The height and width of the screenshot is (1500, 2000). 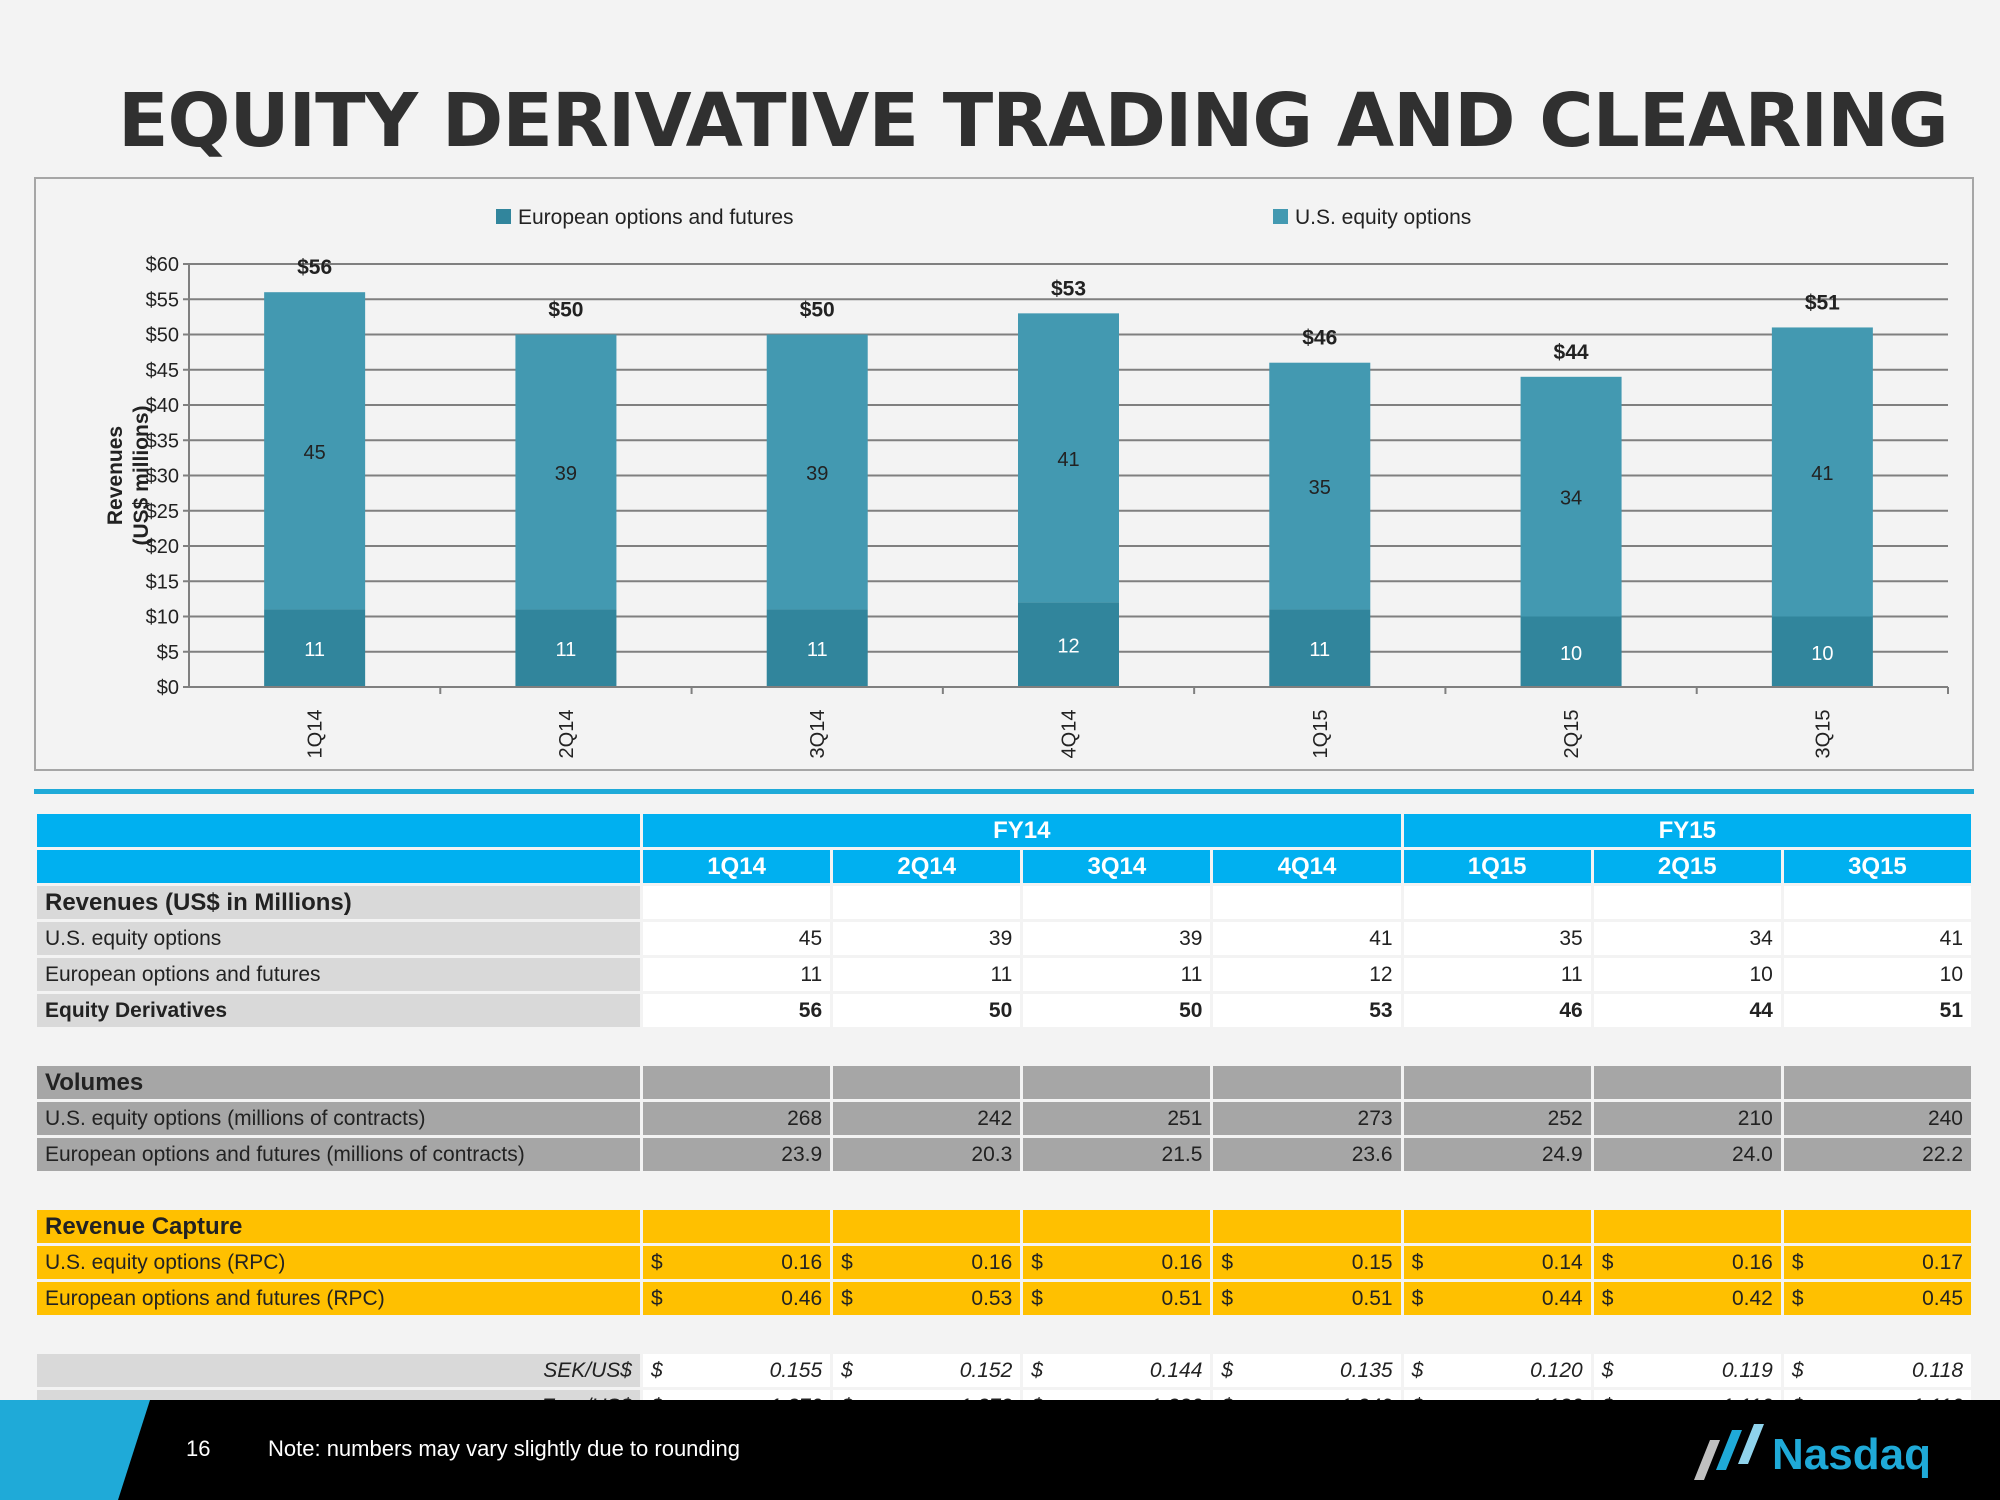 What do you see at coordinates (796, 1370) in the screenshot?
I see `cell-value: 0.155` at bounding box center [796, 1370].